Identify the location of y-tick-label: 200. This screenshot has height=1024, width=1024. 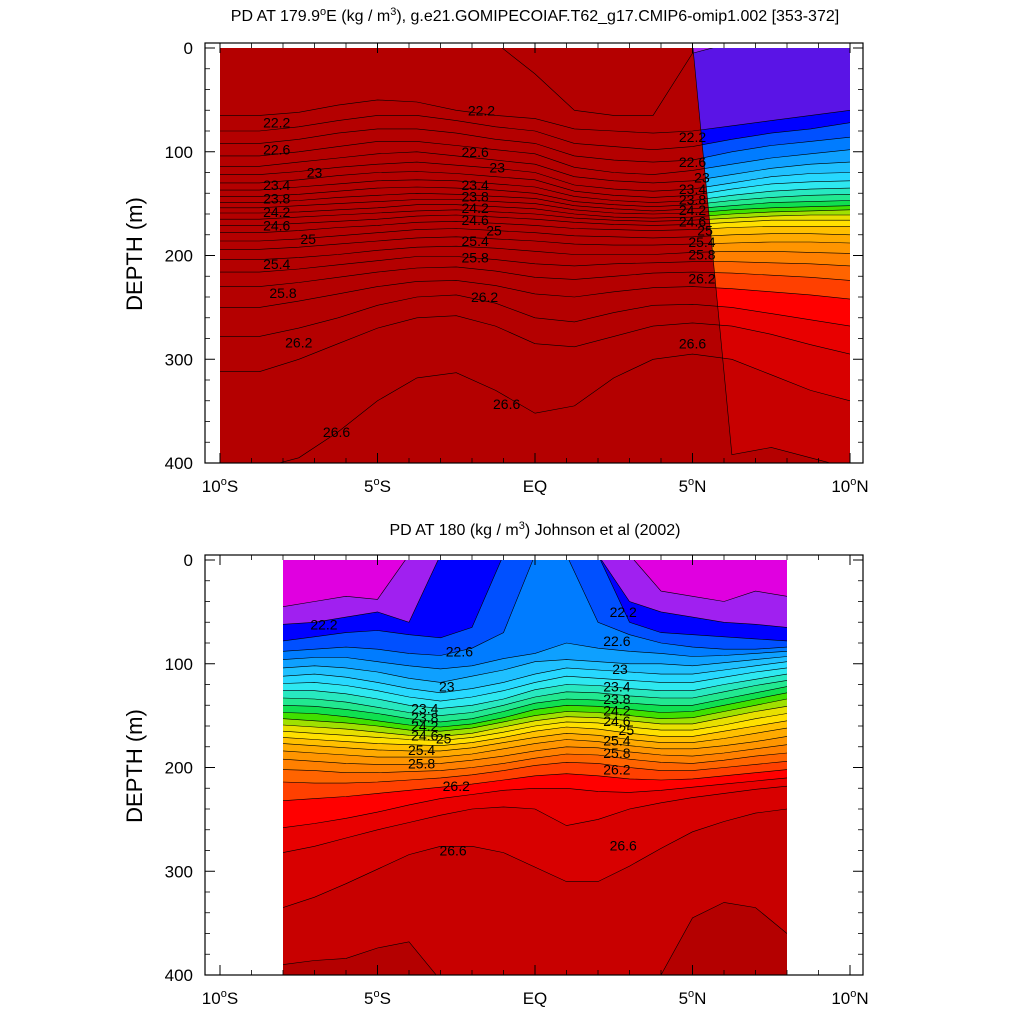
(179, 256).